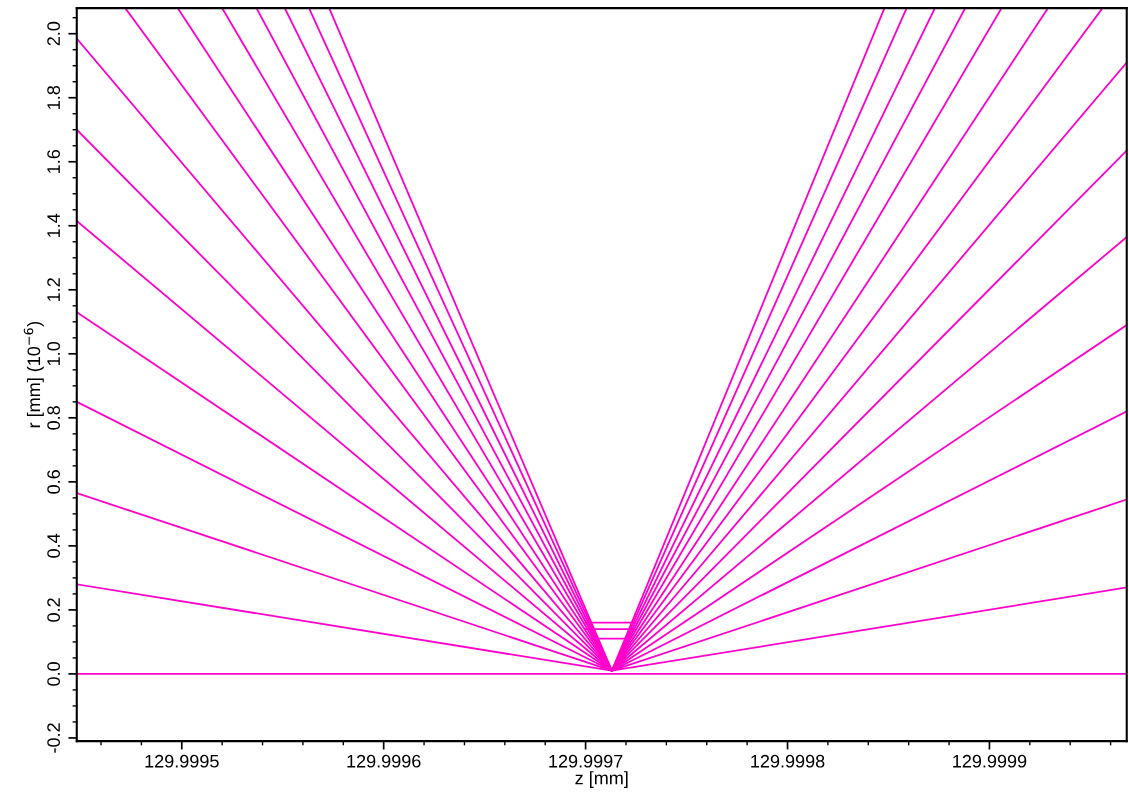  Describe the element at coordinates (182, 761) in the screenshot. I see `x-tick-label: 129.9995` at that location.